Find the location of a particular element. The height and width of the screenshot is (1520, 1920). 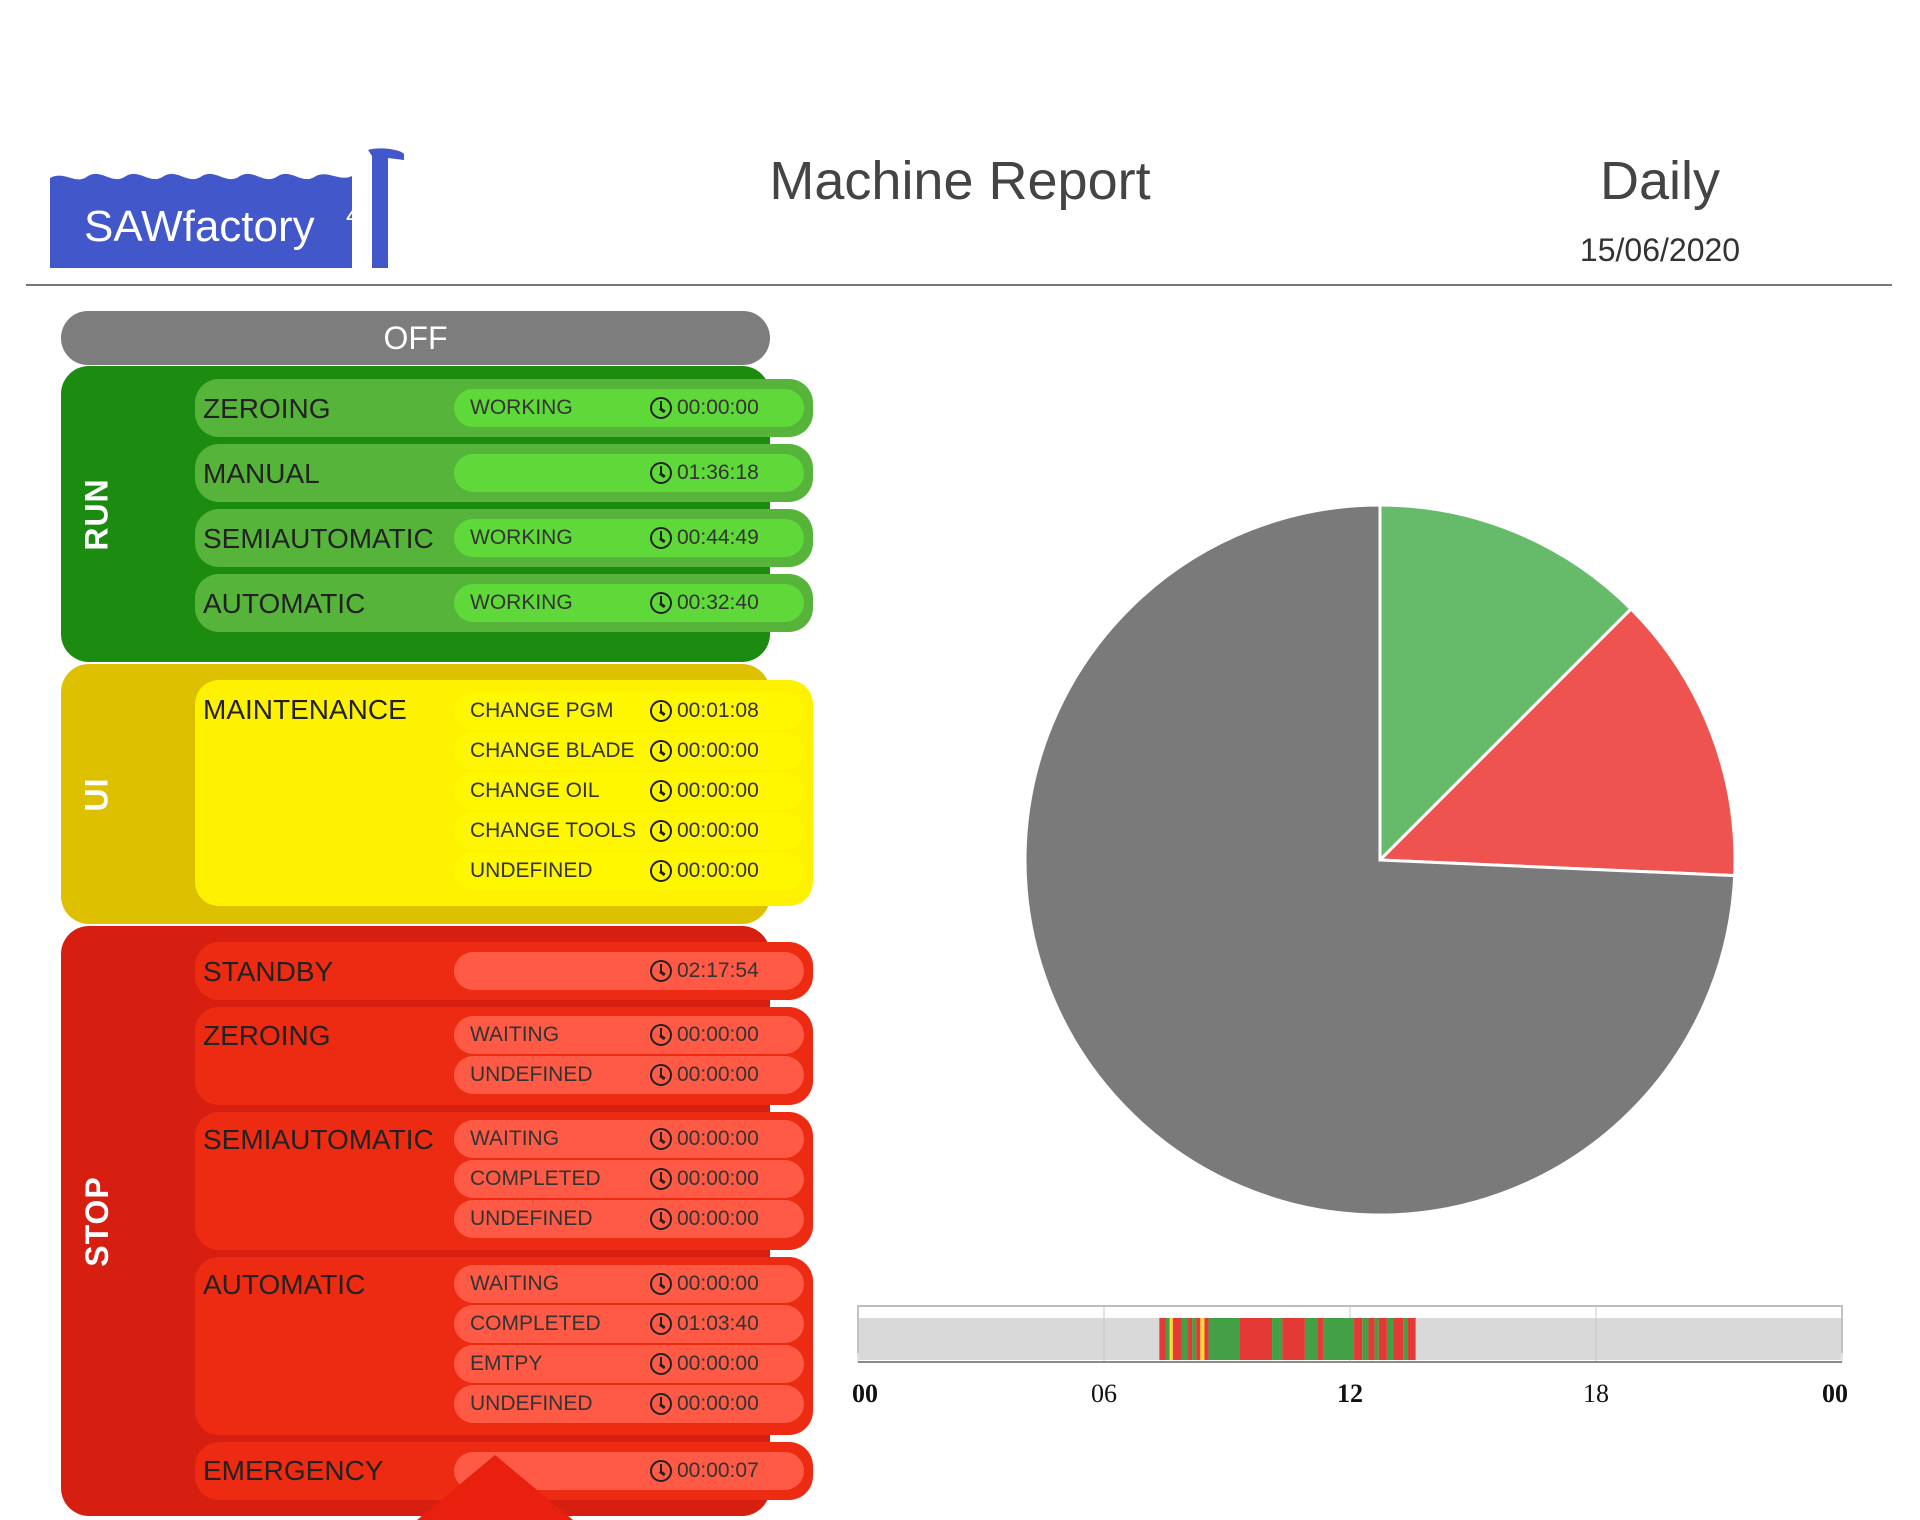

ui-group-label-box: UI is located at coordinates (97, 794).